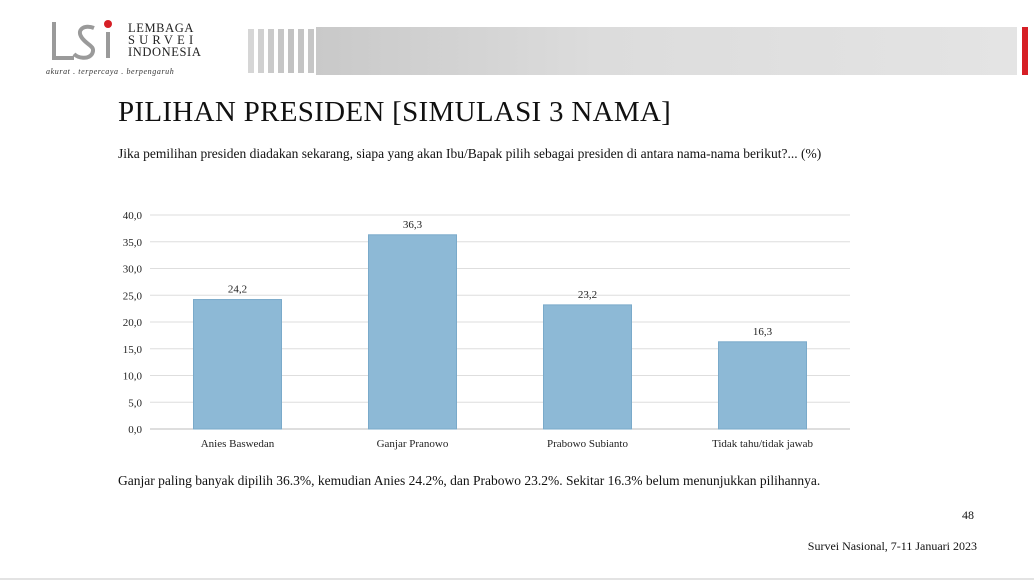  Describe the element at coordinates (133, 350) in the screenshot. I see `y-tick-label: 15,0` at that location.